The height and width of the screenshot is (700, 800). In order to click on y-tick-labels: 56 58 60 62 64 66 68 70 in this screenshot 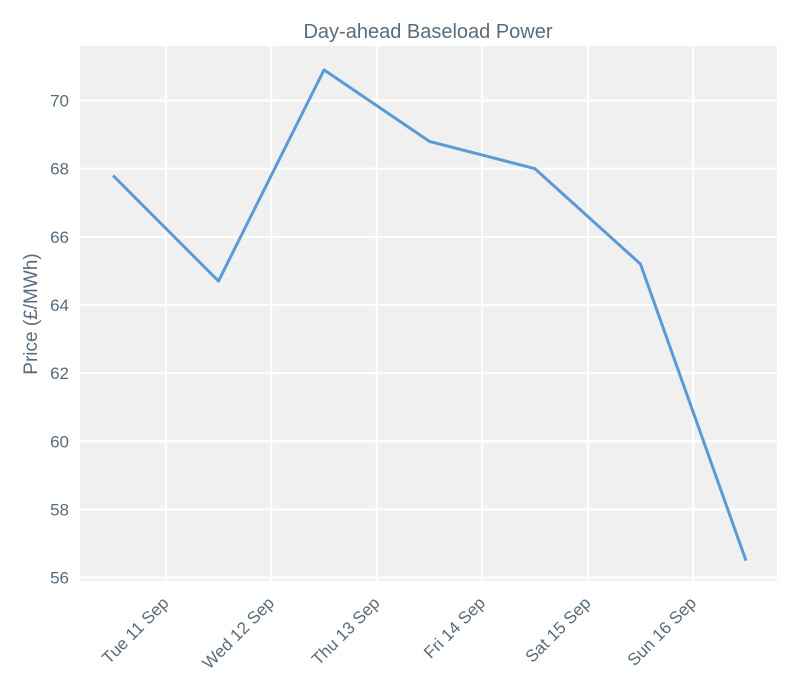, I will do `click(59, 340)`.